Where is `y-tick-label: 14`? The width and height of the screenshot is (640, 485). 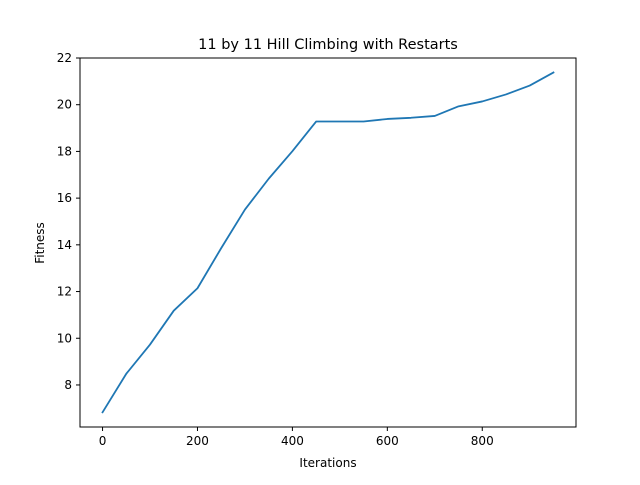 y-tick-label: 14 is located at coordinates (64, 245).